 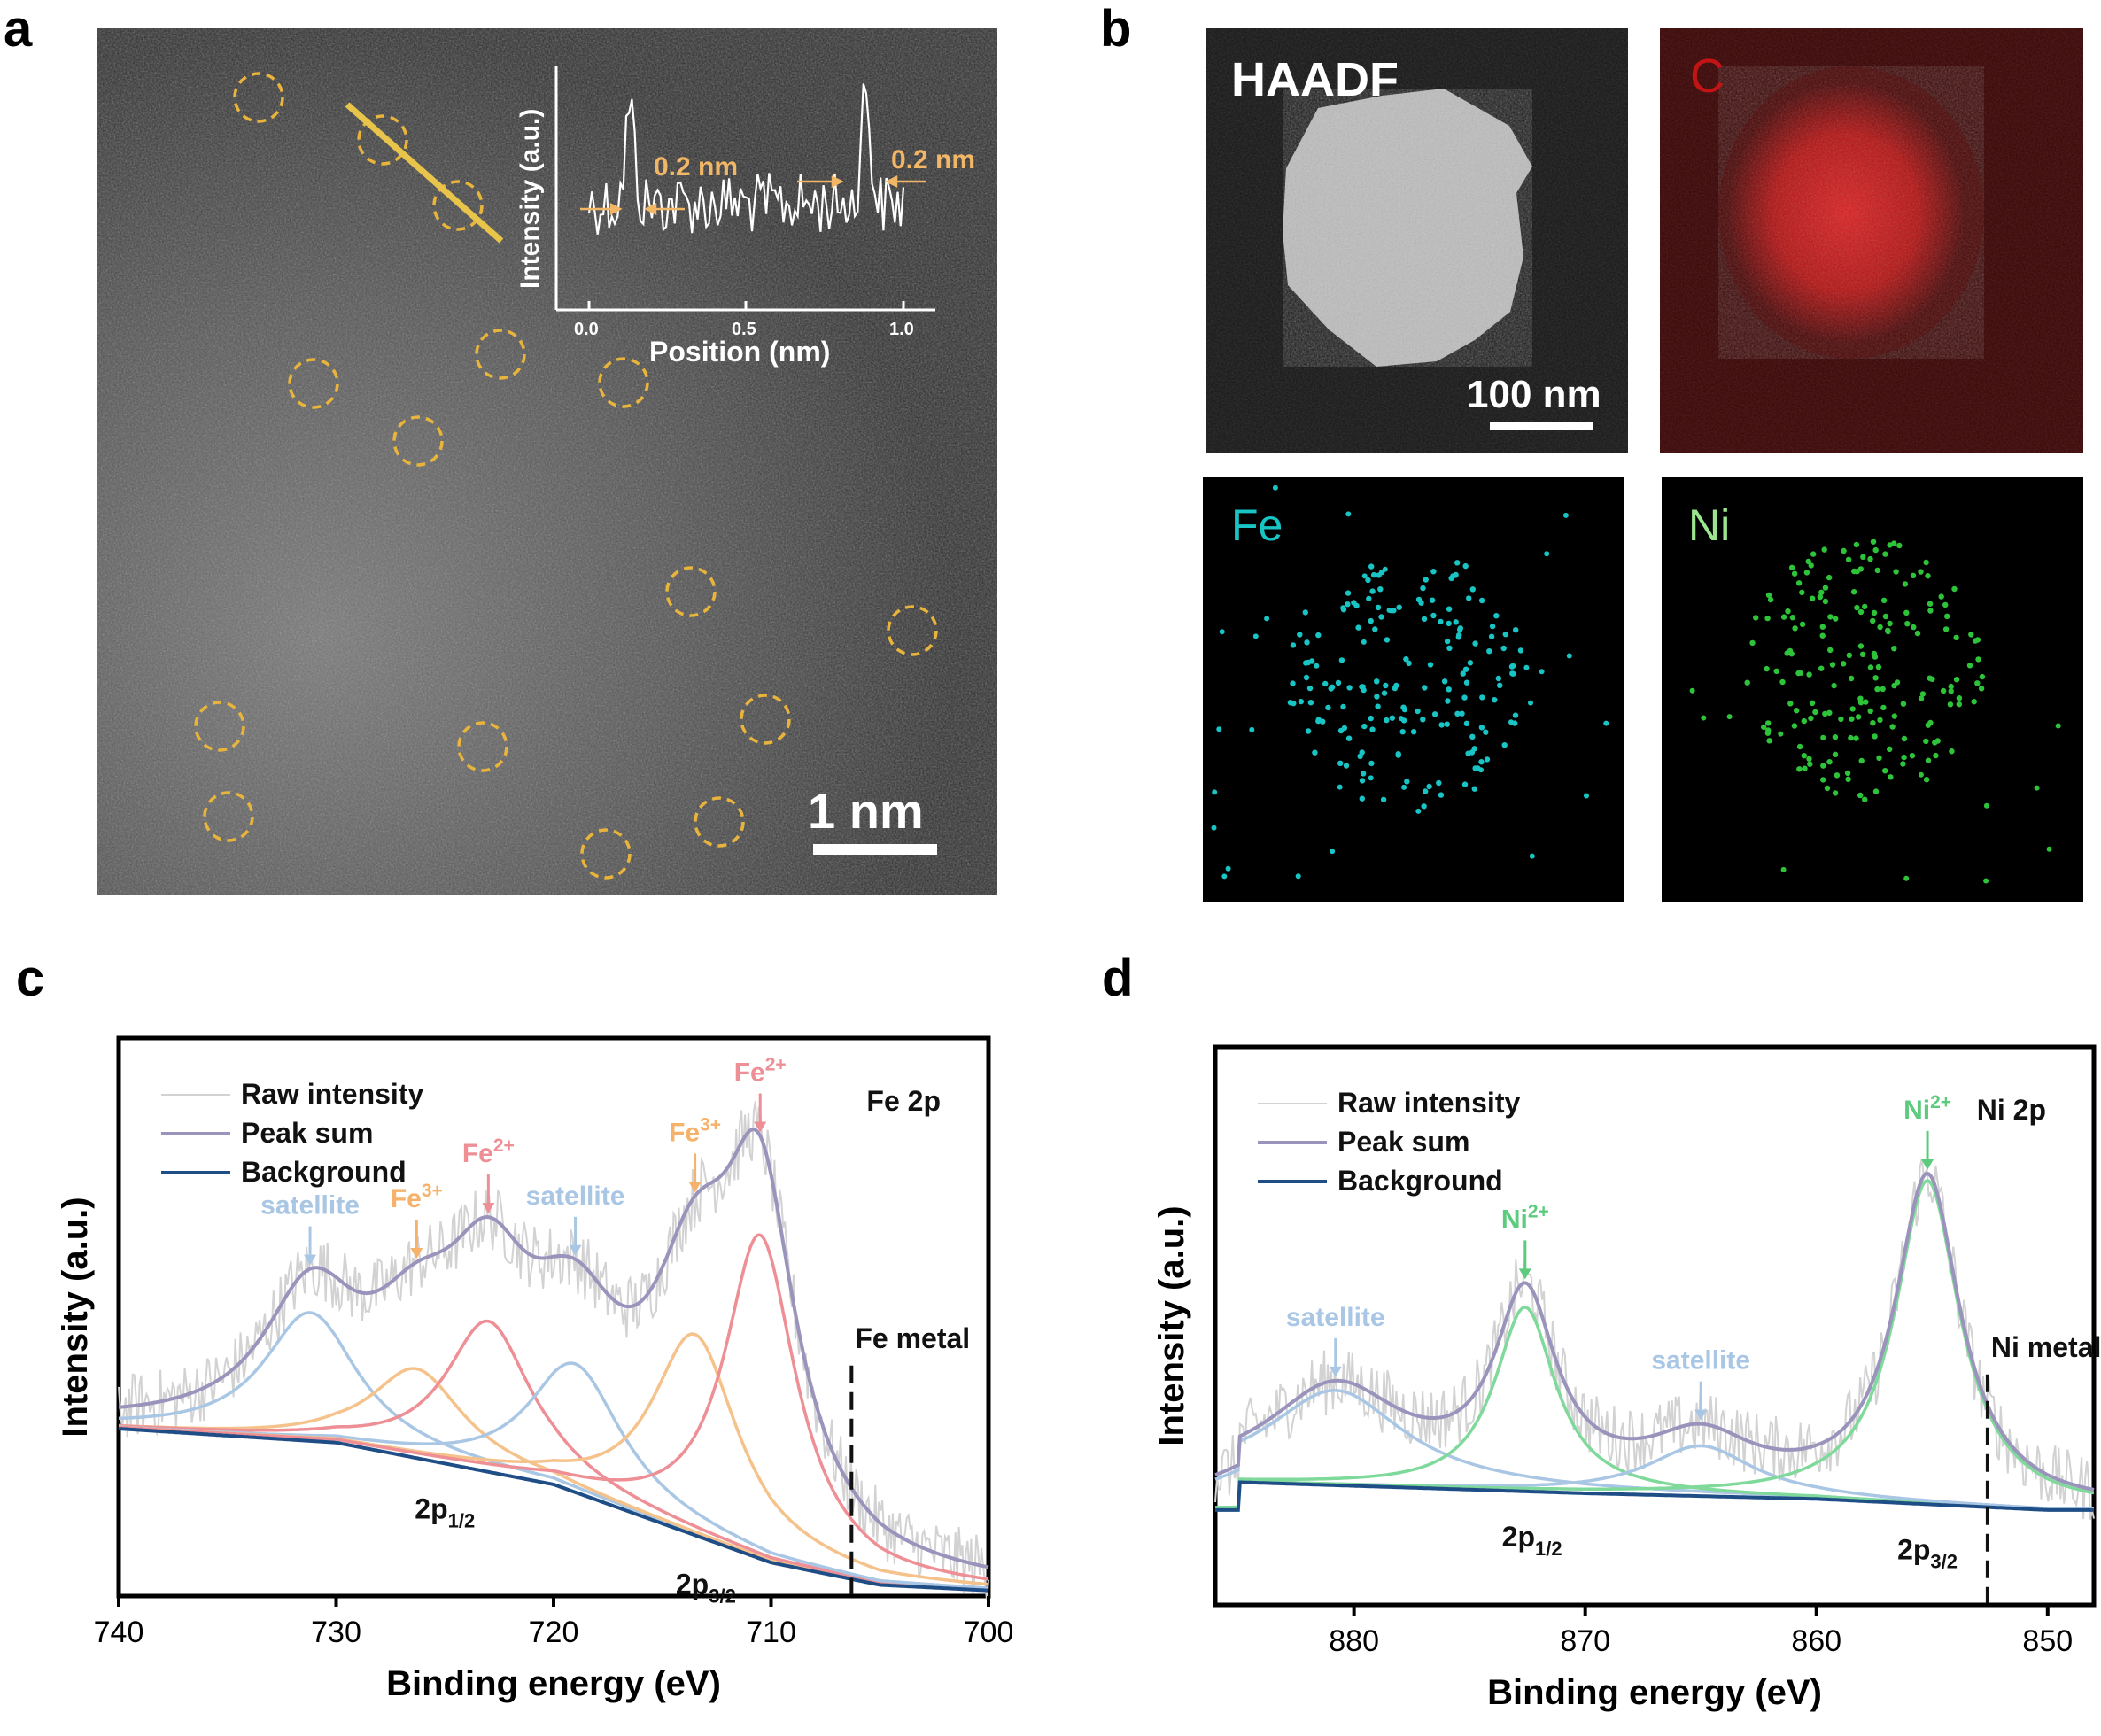 What do you see at coordinates (771, 1632) in the screenshot?
I see `x-tick-label: 710` at bounding box center [771, 1632].